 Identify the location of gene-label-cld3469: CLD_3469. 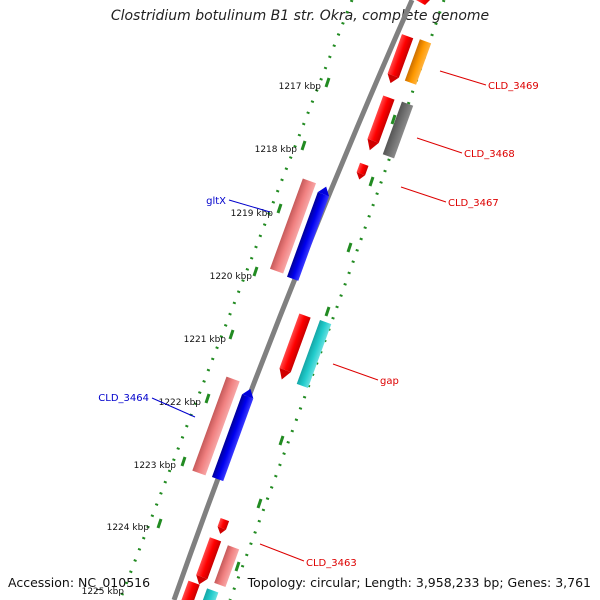
(513, 86).